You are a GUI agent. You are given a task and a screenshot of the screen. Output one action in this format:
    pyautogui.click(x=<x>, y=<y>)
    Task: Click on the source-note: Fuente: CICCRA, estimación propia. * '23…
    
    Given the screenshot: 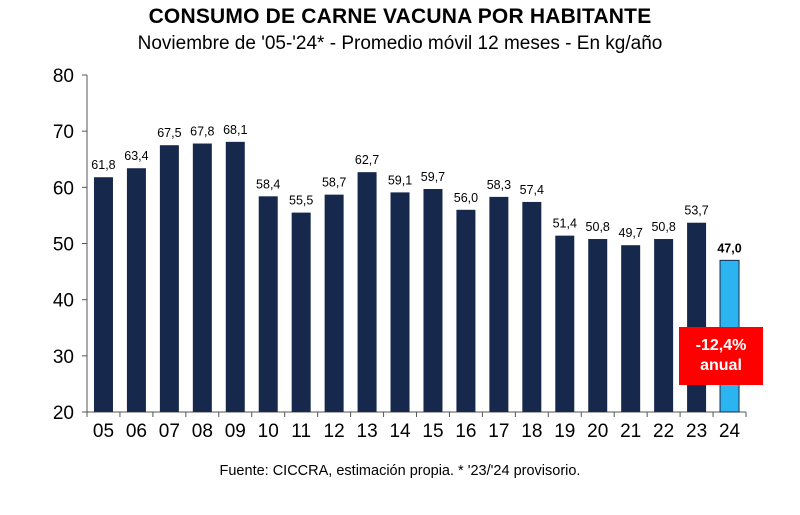 What is the action you would take?
    pyautogui.click(x=400, y=471)
    